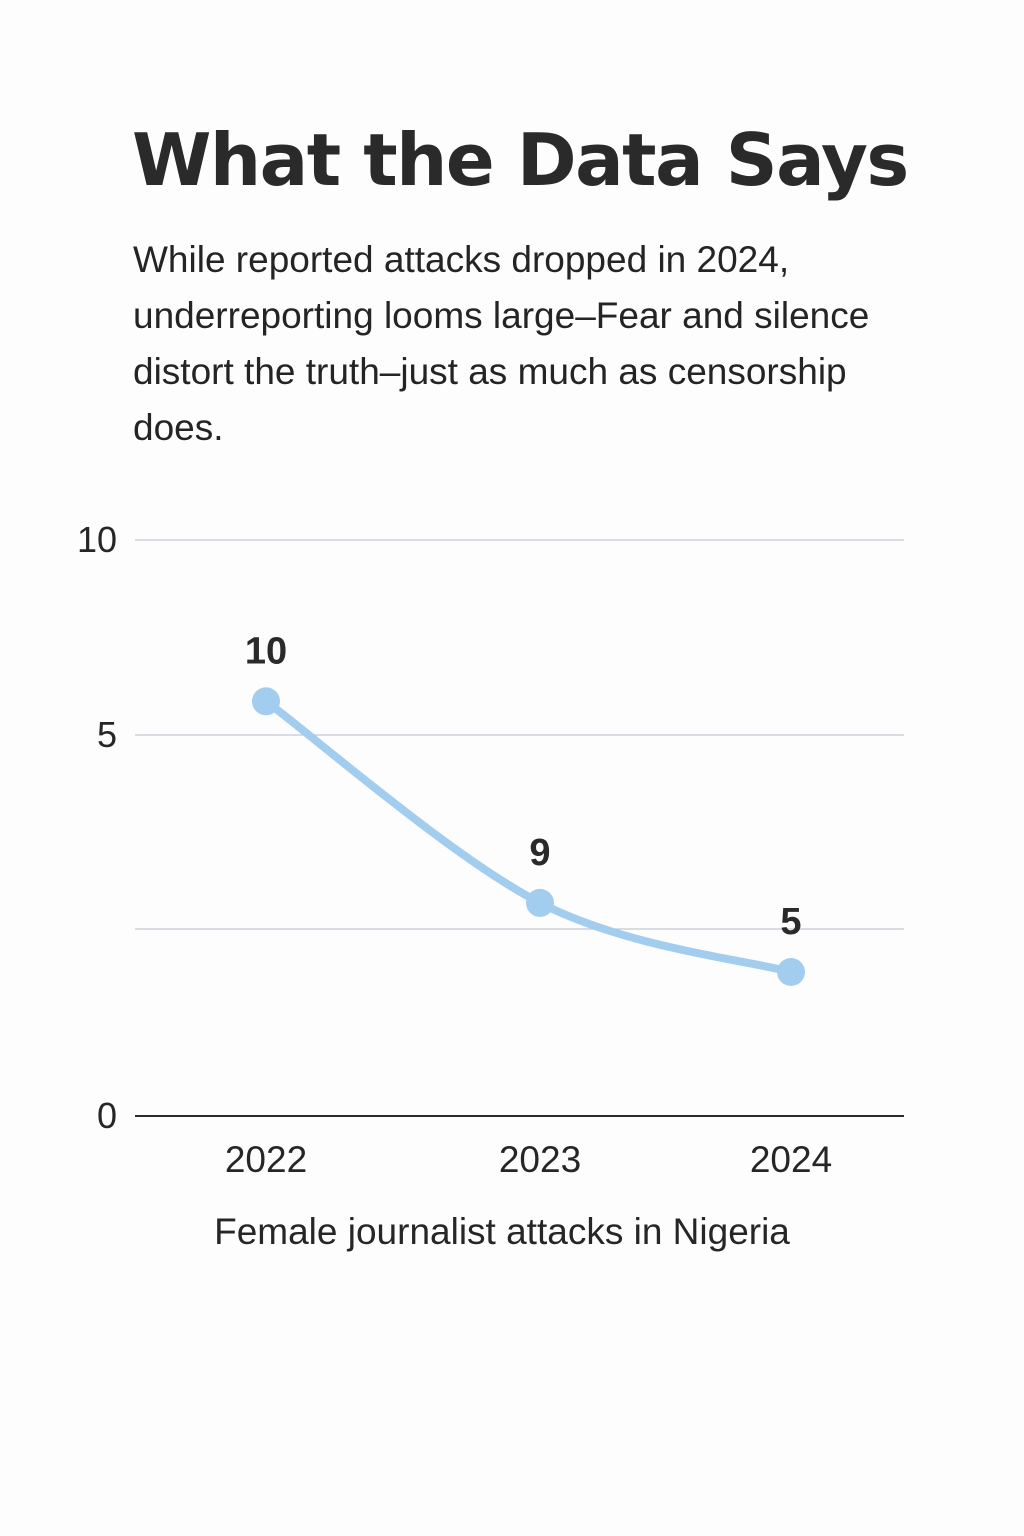 The height and width of the screenshot is (1536, 1024). Describe the element at coordinates (107, 1115) in the screenshot. I see `y-tick-label: 0` at that location.